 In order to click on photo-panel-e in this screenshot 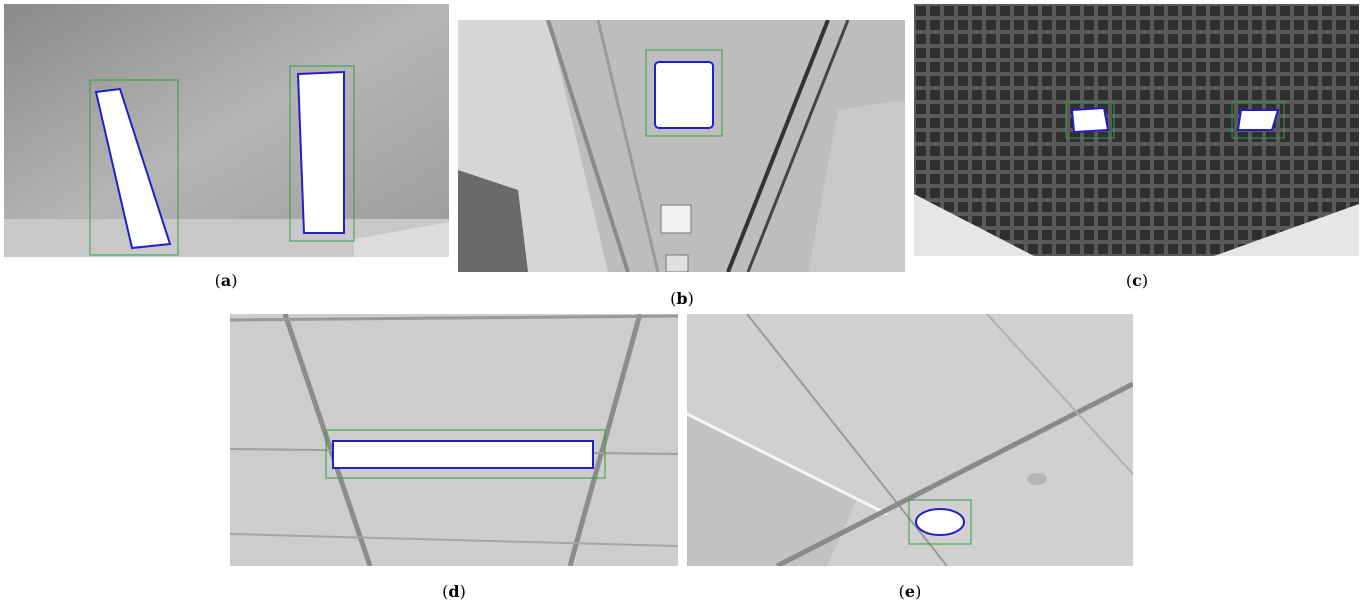, I will do `click(910, 440)`.